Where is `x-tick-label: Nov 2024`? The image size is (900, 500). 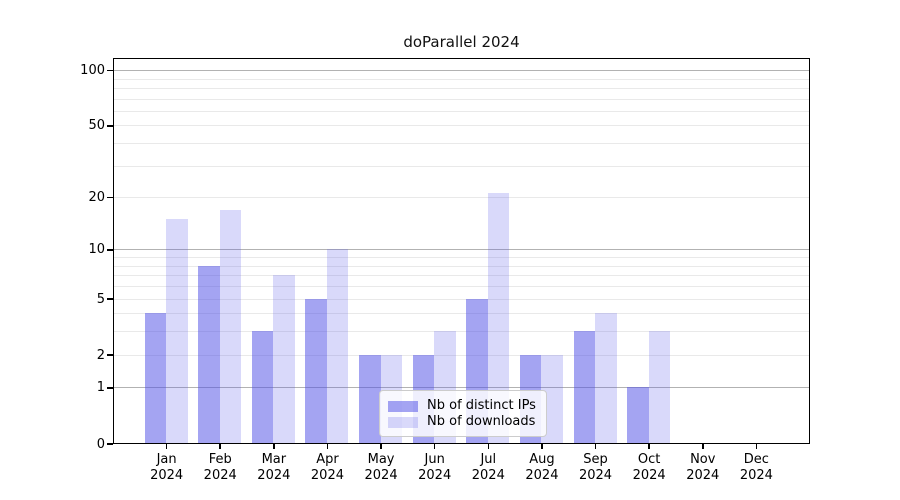 x-tick-label: Nov 2024 is located at coordinates (703, 468).